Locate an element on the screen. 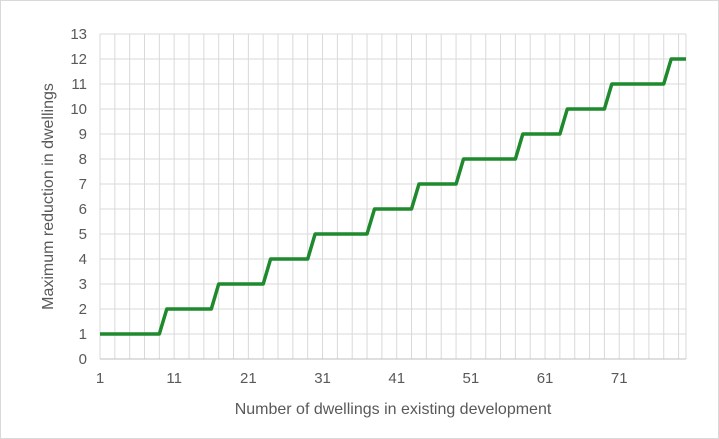 The width and height of the screenshot is (719, 439). y-tick-label: 1 is located at coordinates (83, 334).